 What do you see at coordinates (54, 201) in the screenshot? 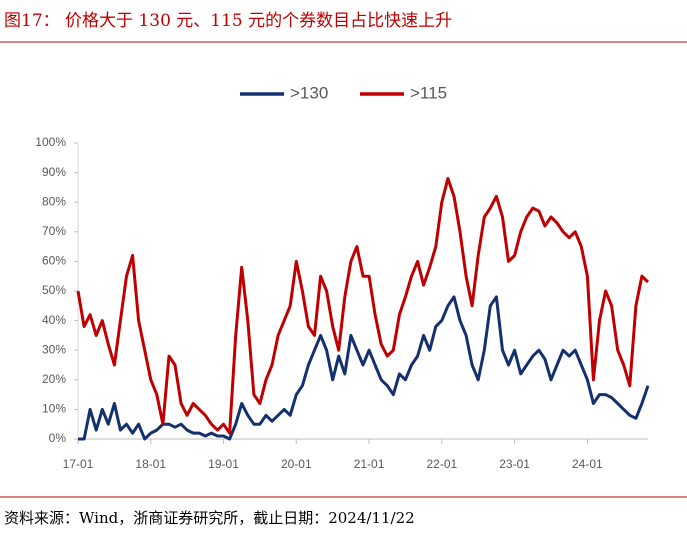
I see `y-tick-label: 80%` at bounding box center [54, 201].